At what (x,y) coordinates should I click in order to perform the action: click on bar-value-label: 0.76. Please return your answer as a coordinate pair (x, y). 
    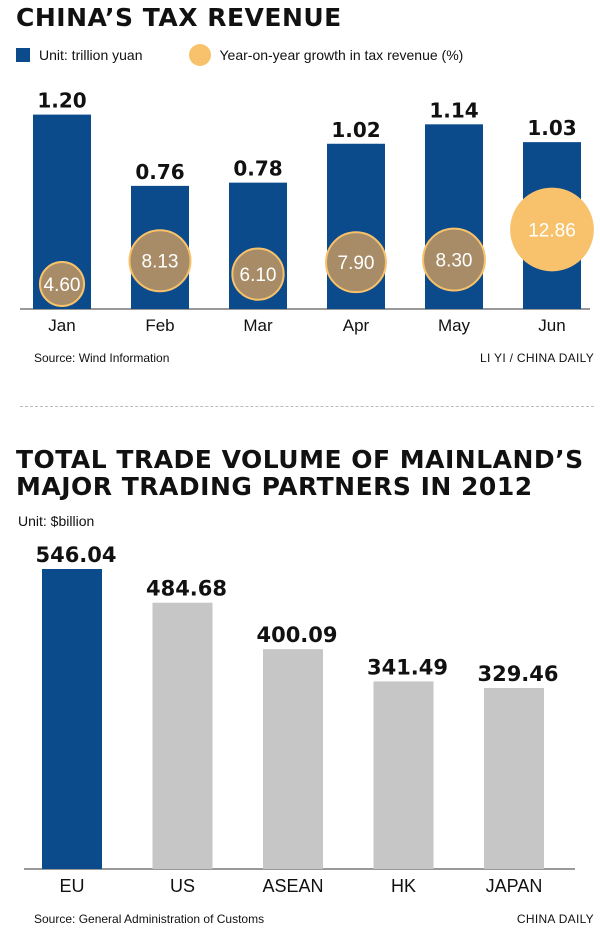
    Looking at the image, I should click on (159, 172).